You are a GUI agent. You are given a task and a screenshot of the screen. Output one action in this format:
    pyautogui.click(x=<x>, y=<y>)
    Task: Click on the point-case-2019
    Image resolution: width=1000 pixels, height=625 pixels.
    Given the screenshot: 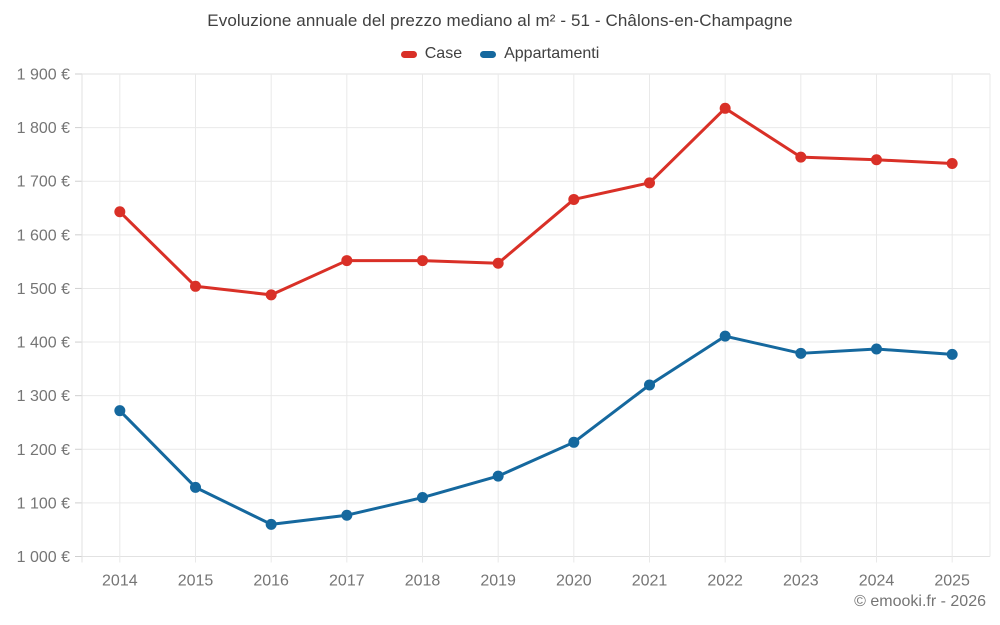 What is the action you would take?
    pyautogui.click(x=498, y=263)
    